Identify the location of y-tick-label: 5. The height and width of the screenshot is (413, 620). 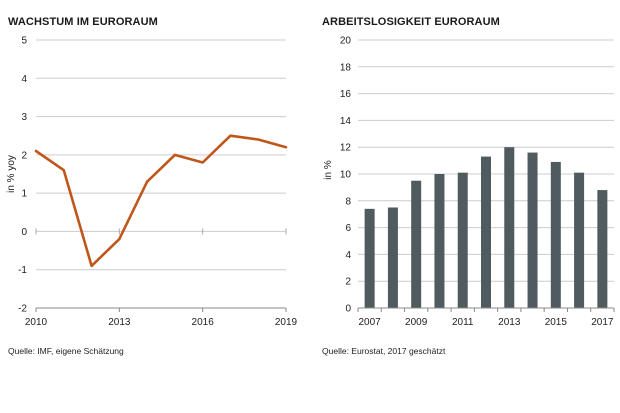
(24, 41).